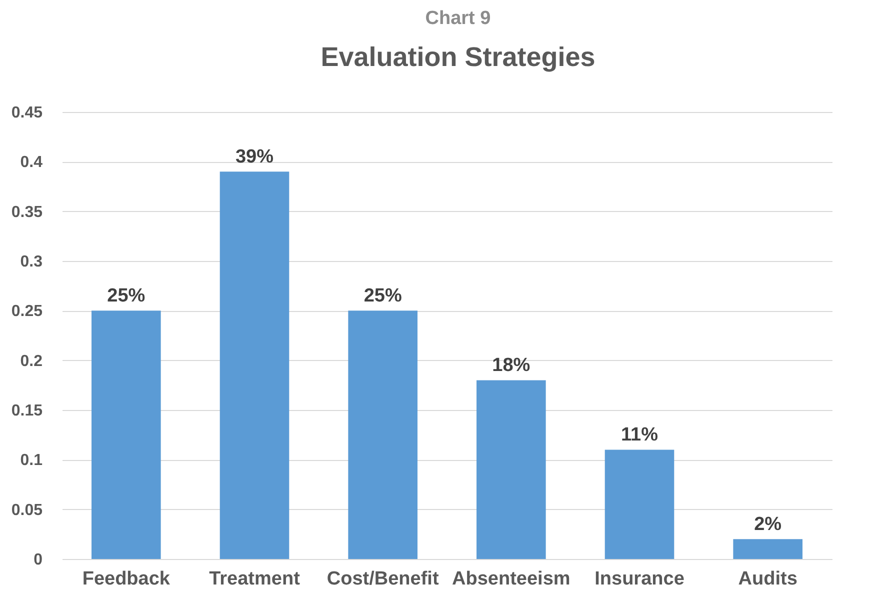 This screenshot has width=876, height=598. I want to click on chart-subtitle: Chart 9, so click(458, 19).